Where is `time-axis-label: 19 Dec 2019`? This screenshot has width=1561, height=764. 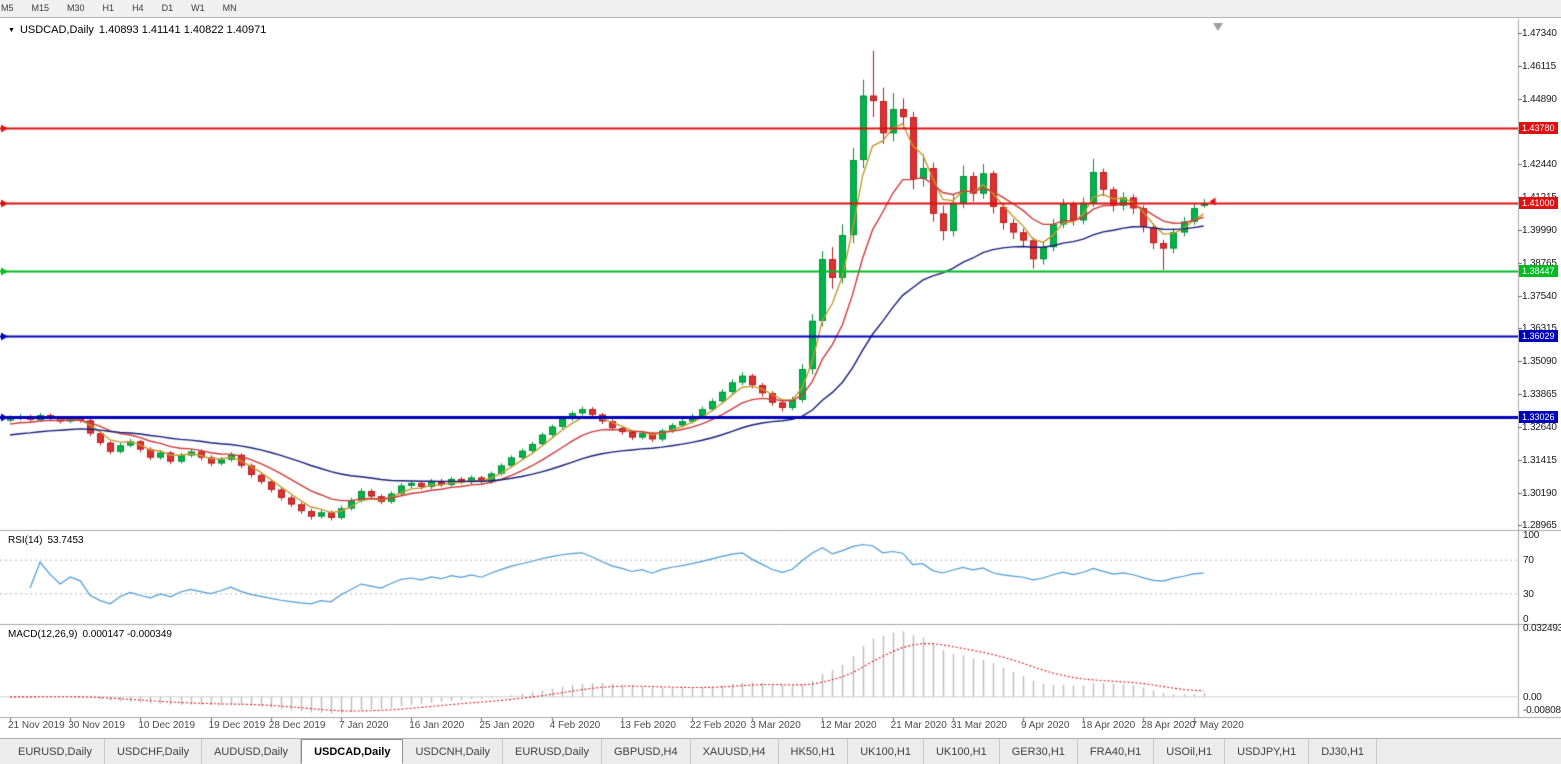 time-axis-label: 19 Dec 2019 is located at coordinates (237, 725).